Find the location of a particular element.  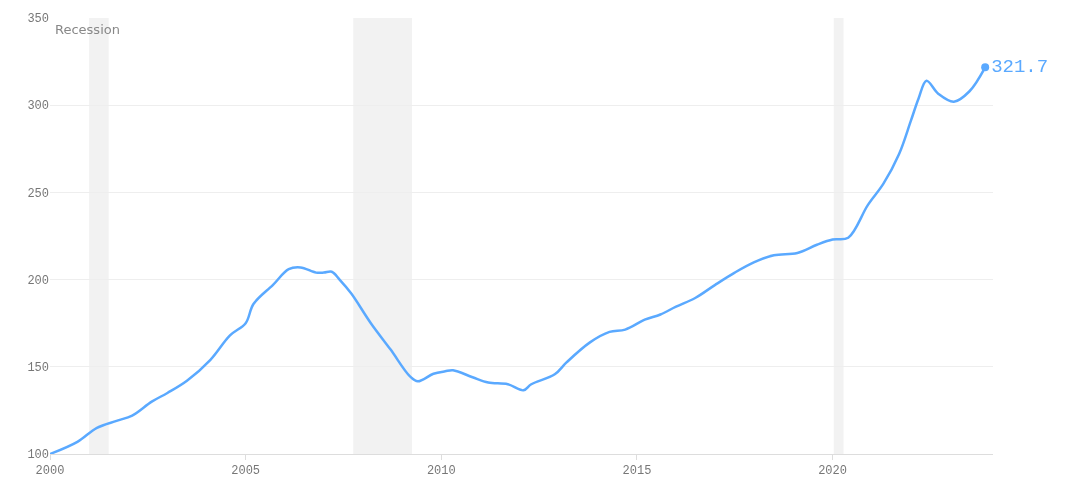

y-tick-label: 200 is located at coordinates (38, 280).